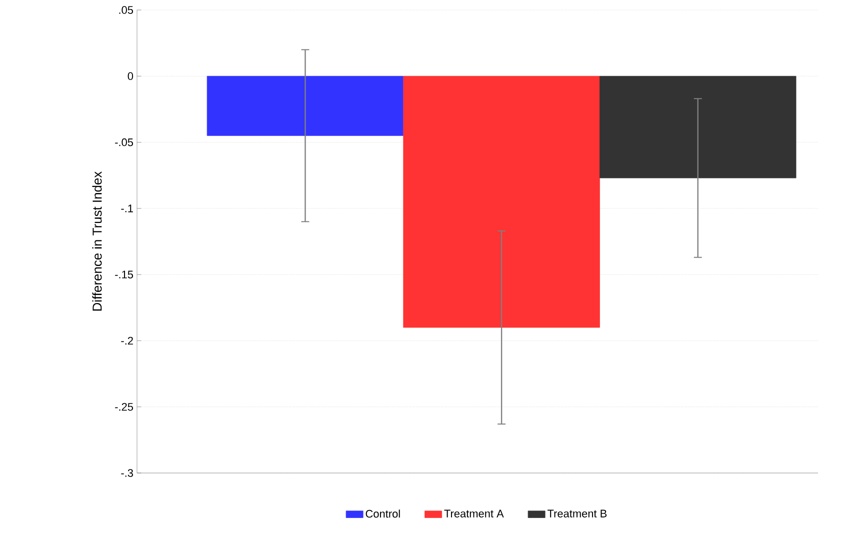 This screenshot has width=857, height=540. I want to click on y-tick-label: 0, so click(131, 76).